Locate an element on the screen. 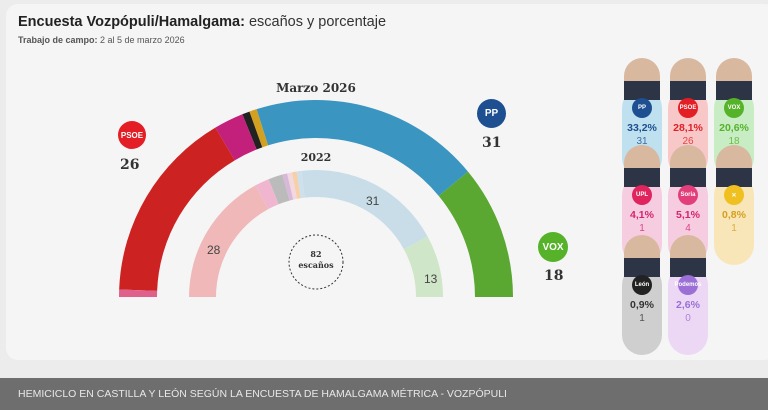 The height and width of the screenshot is (410, 768). vox-logo: VOX is located at coordinates (553, 247).